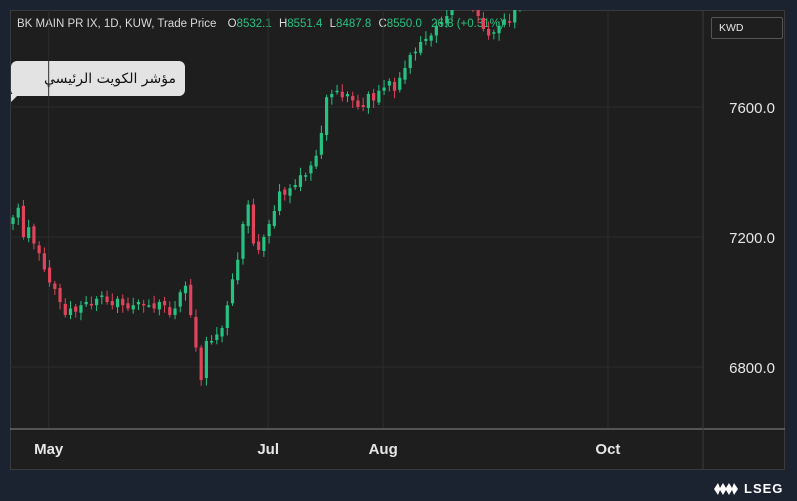  What do you see at coordinates (15, 98) in the screenshot?
I see `annotation-bubble-tail` at bounding box center [15, 98].